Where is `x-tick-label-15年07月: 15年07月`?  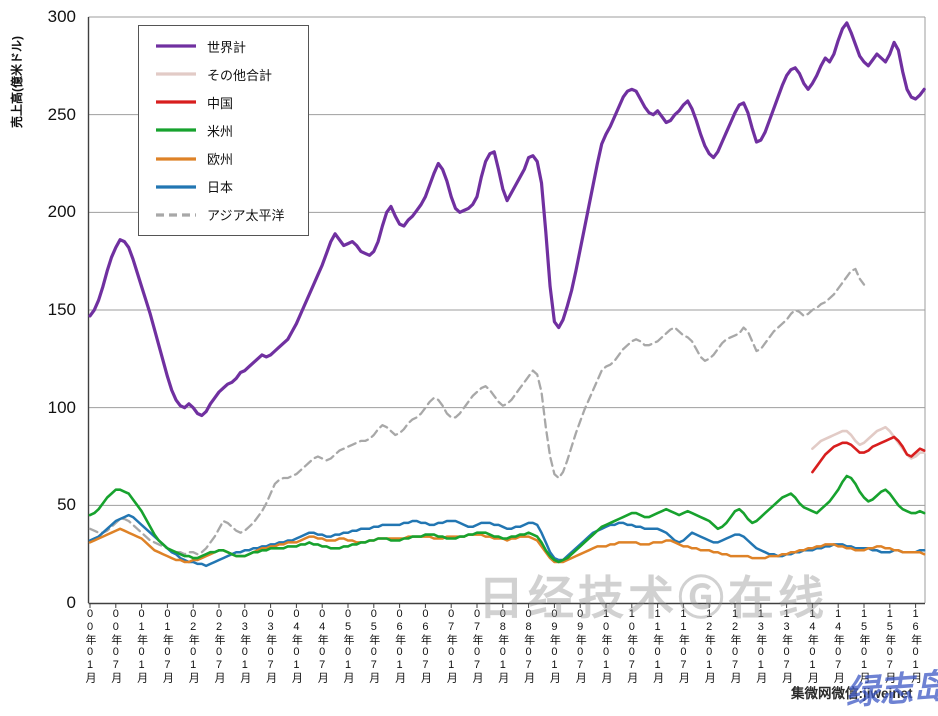 x-tick-label-15年07月: 15年07月 is located at coordinates (889, 646).